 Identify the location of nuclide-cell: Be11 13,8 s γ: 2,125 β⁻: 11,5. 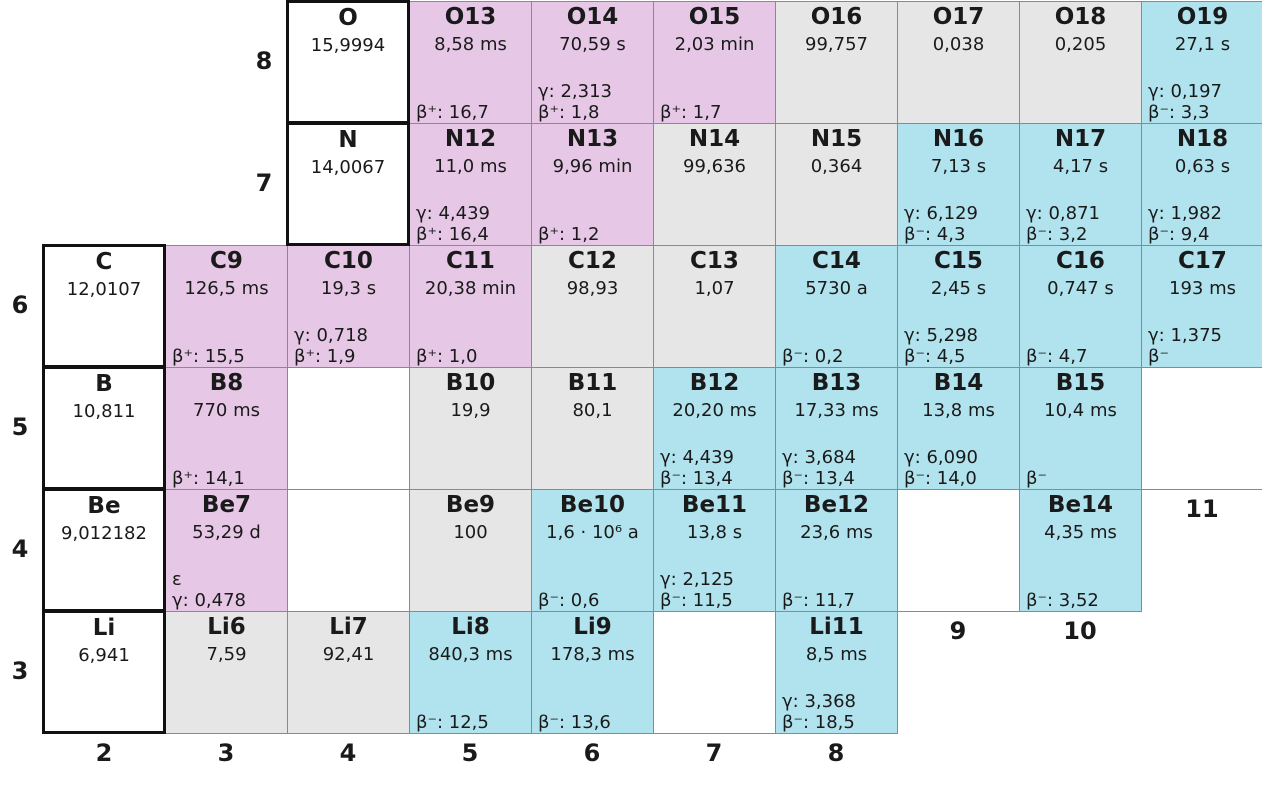
(714, 550).